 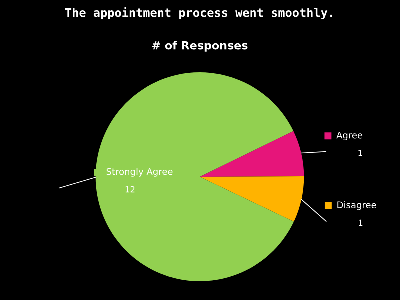 I want to click on legend-label: Disagree, so click(x=357, y=206).